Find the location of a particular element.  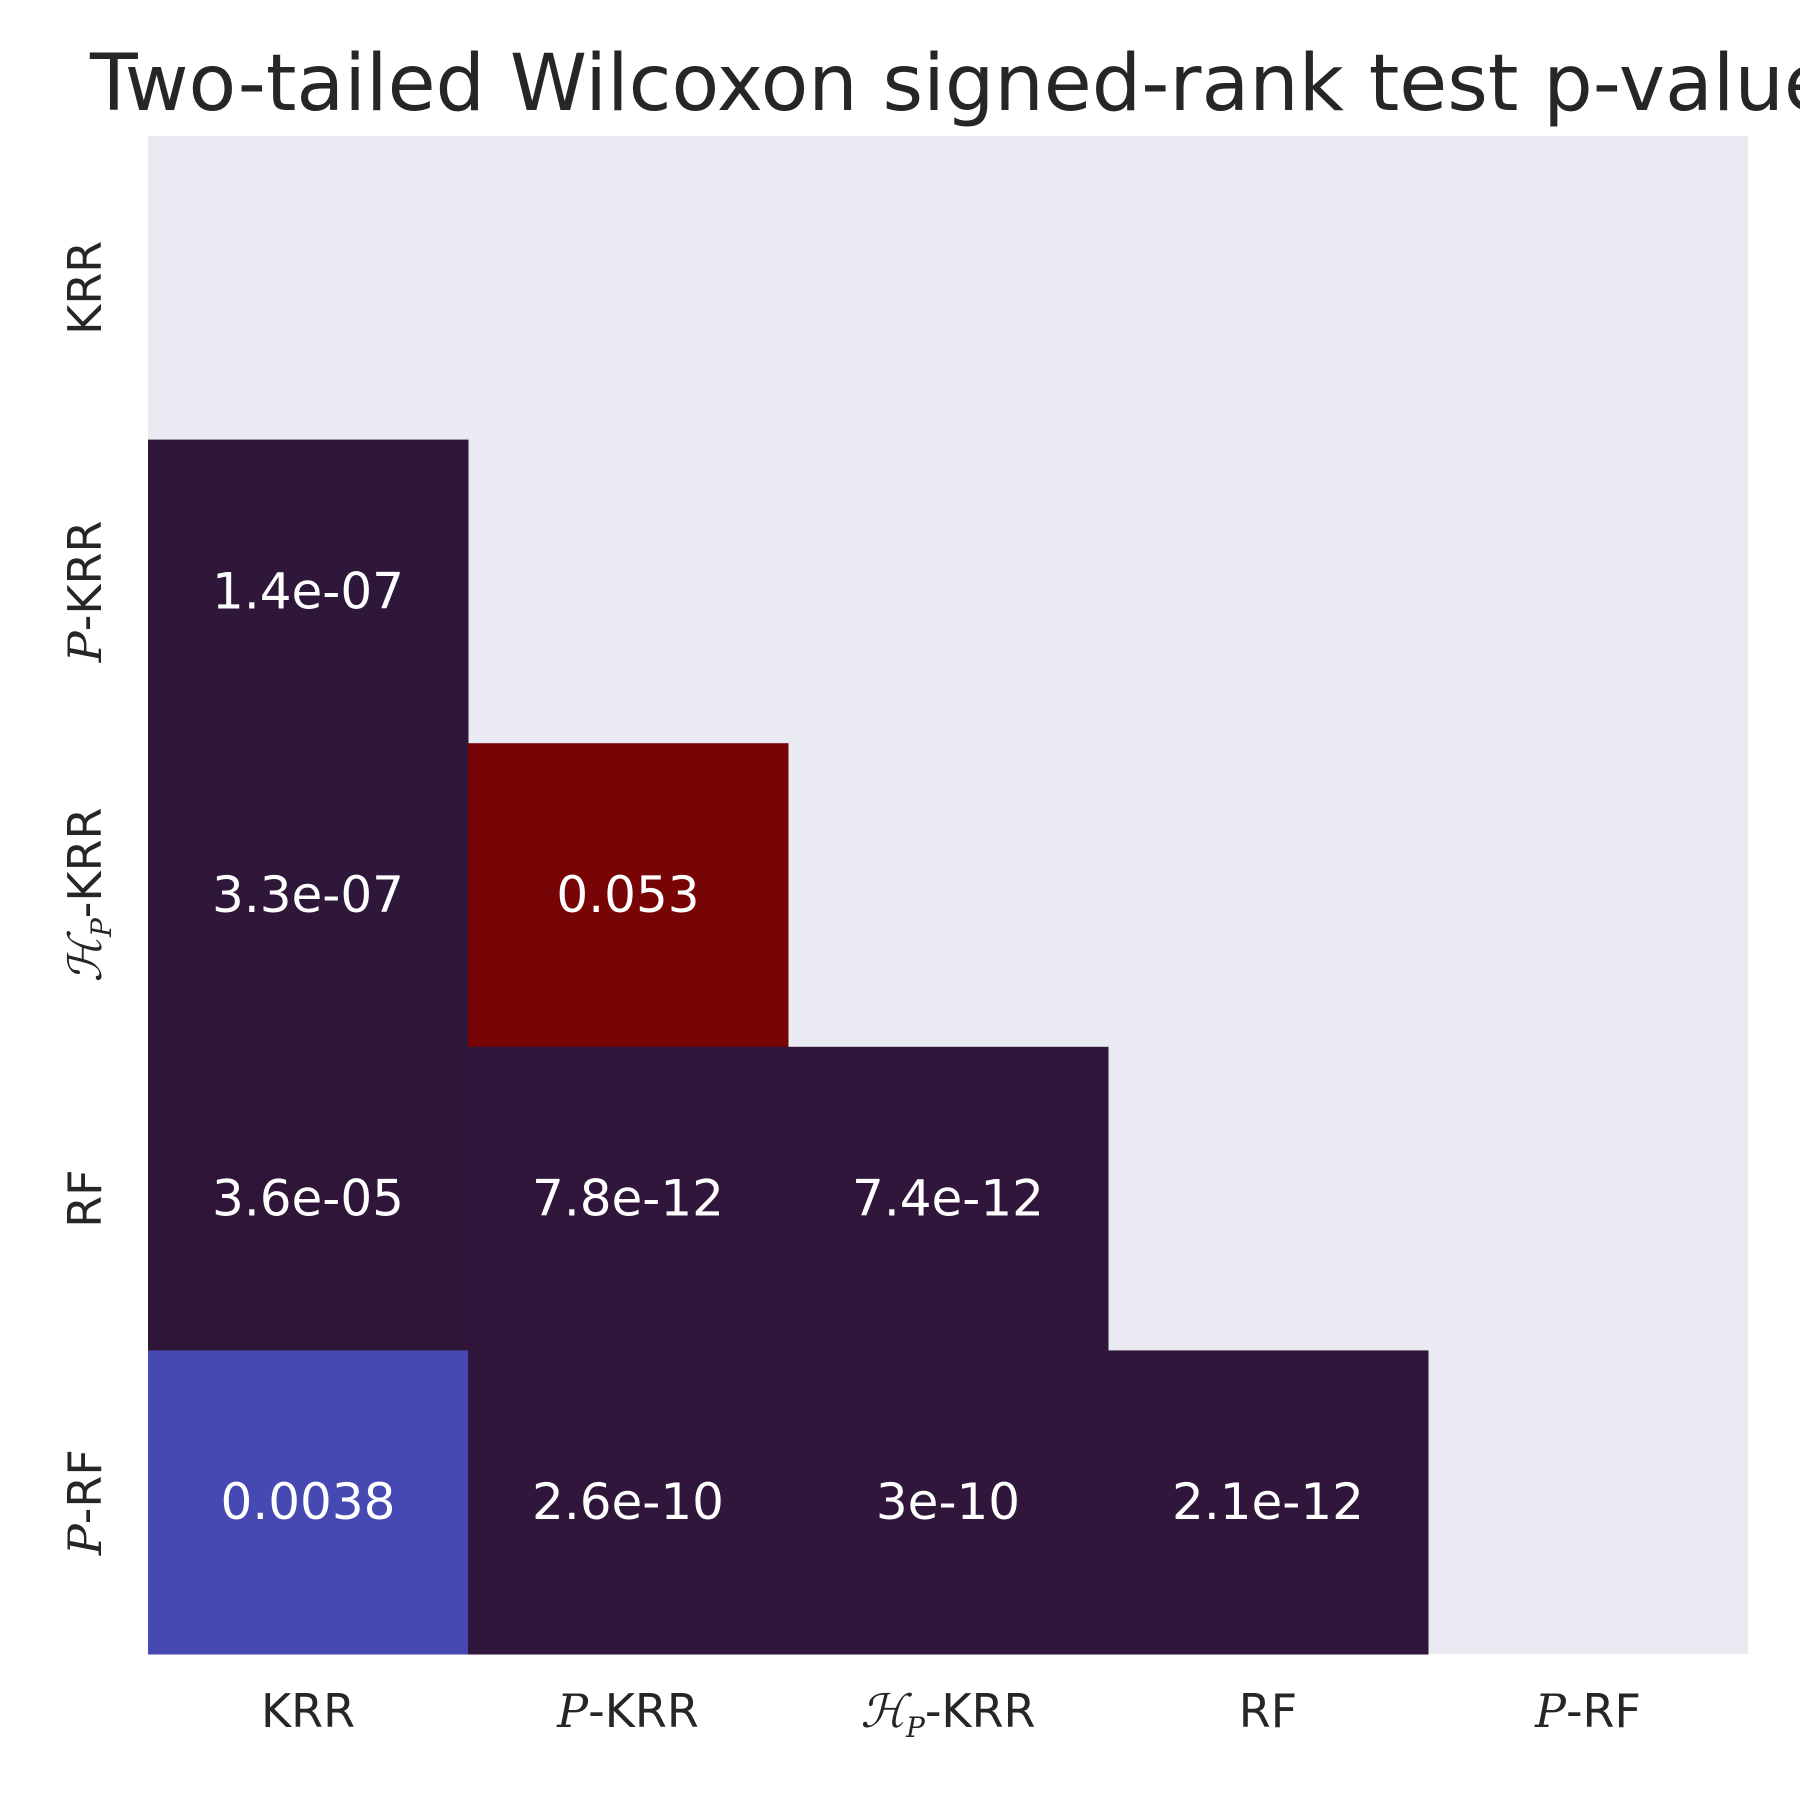

cell-value-label: 7.8e-12 is located at coordinates (628, 1199).